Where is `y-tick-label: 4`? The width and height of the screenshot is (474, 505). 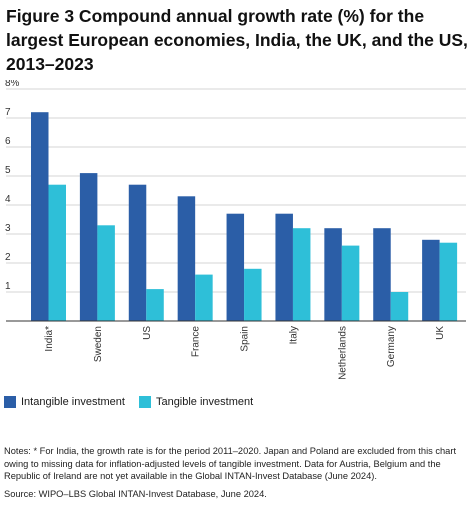
y-tick-label: 4 is located at coordinates (8, 199).